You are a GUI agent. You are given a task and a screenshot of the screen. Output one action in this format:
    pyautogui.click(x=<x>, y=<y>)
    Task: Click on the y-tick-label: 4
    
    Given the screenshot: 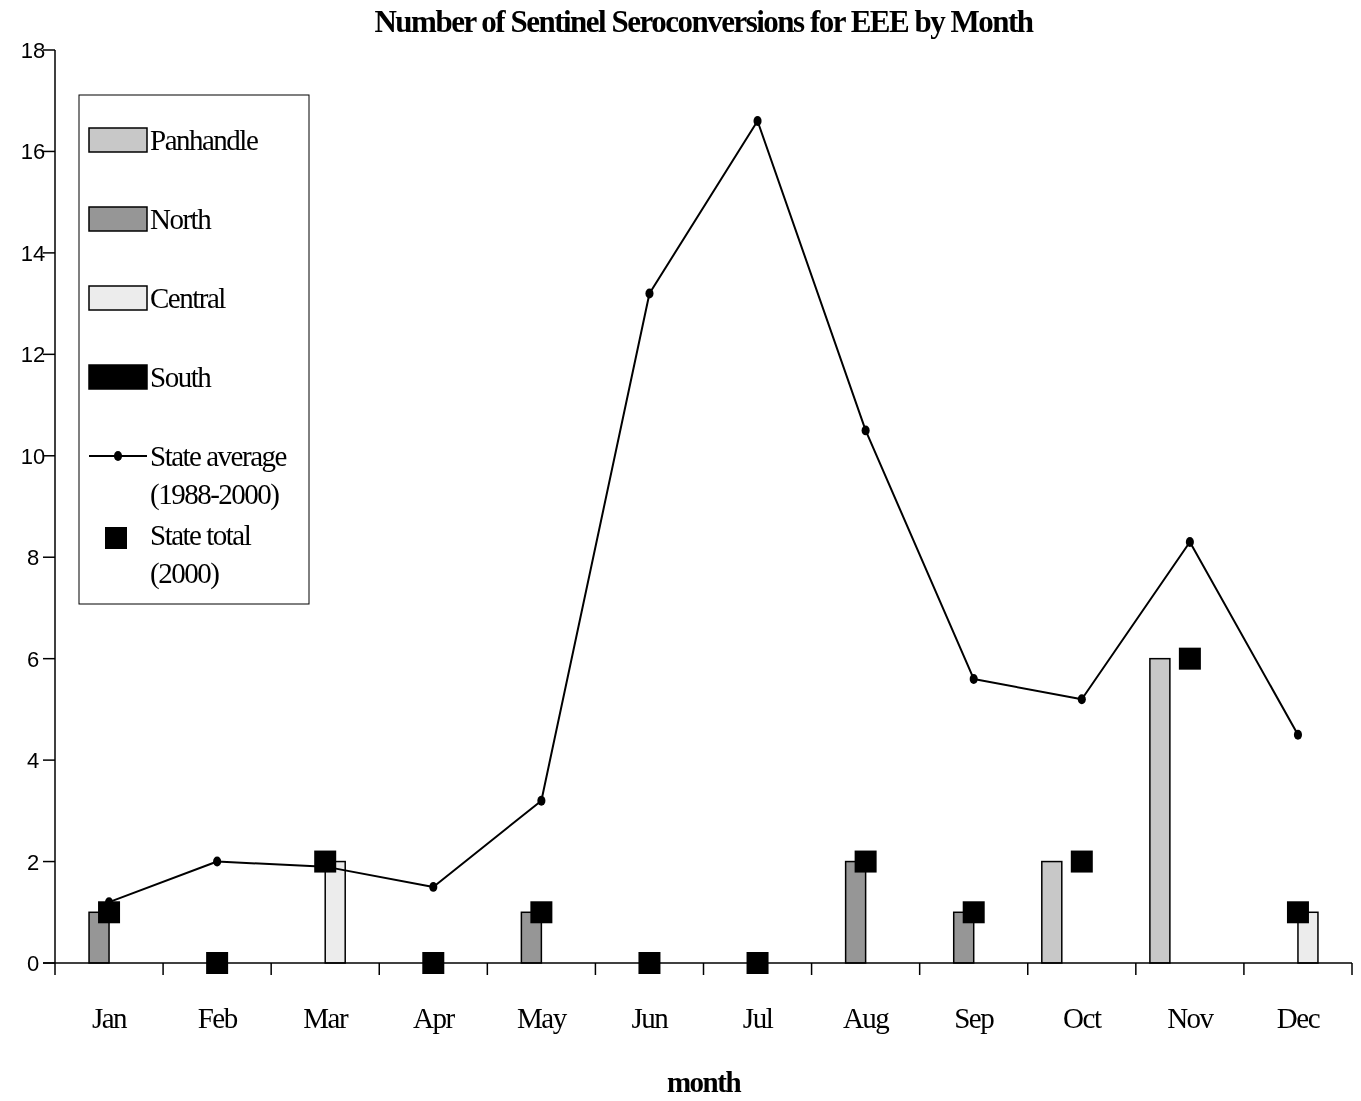 What is the action you would take?
    pyautogui.click(x=33, y=761)
    